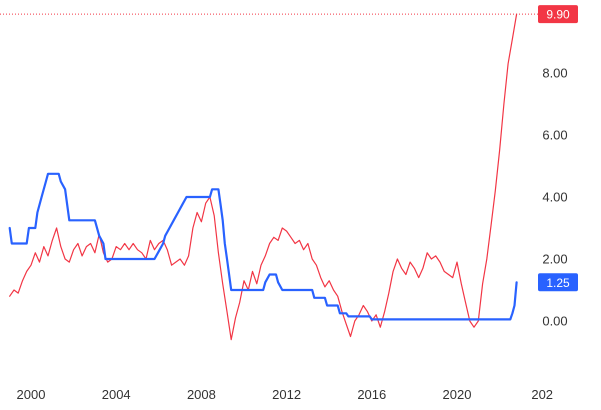 This screenshot has width=601, height=410. What do you see at coordinates (554, 321) in the screenshot?
I see `y-tick-label: 0.00` at bounding box center [554, 321].